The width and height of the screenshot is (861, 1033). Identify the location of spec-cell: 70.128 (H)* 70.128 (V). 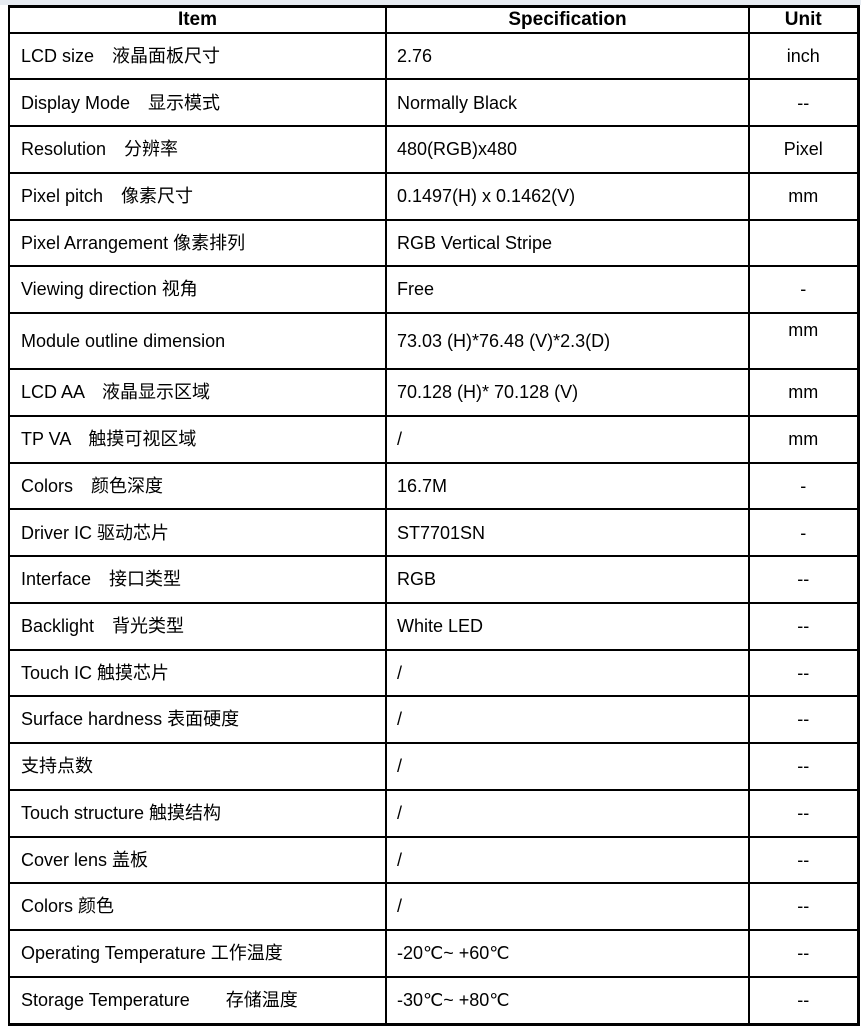
(567, 393).